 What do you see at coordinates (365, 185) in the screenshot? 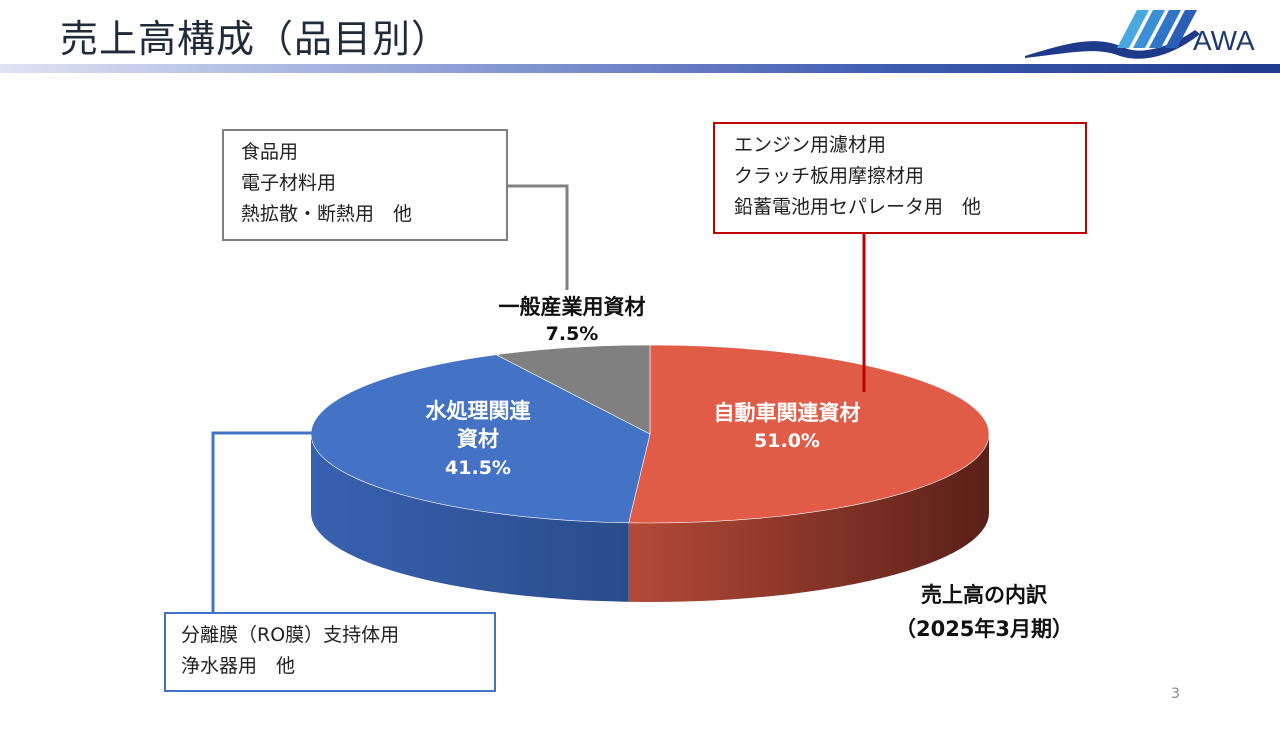
I see `callout-general-industrial: 食品用 電子材料用 熱拡散・断熱用 他` at bounding box center [365, 185].